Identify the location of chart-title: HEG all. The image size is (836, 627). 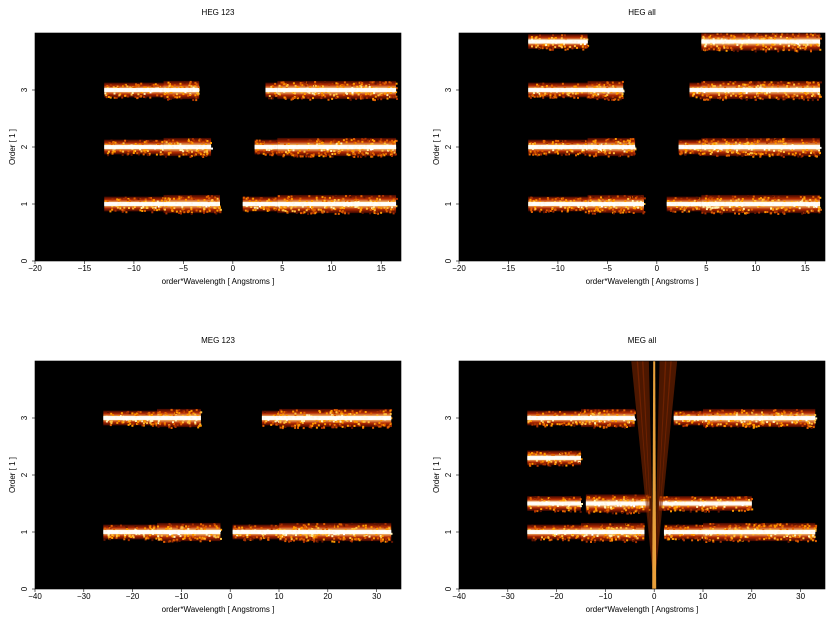
(642, 12).